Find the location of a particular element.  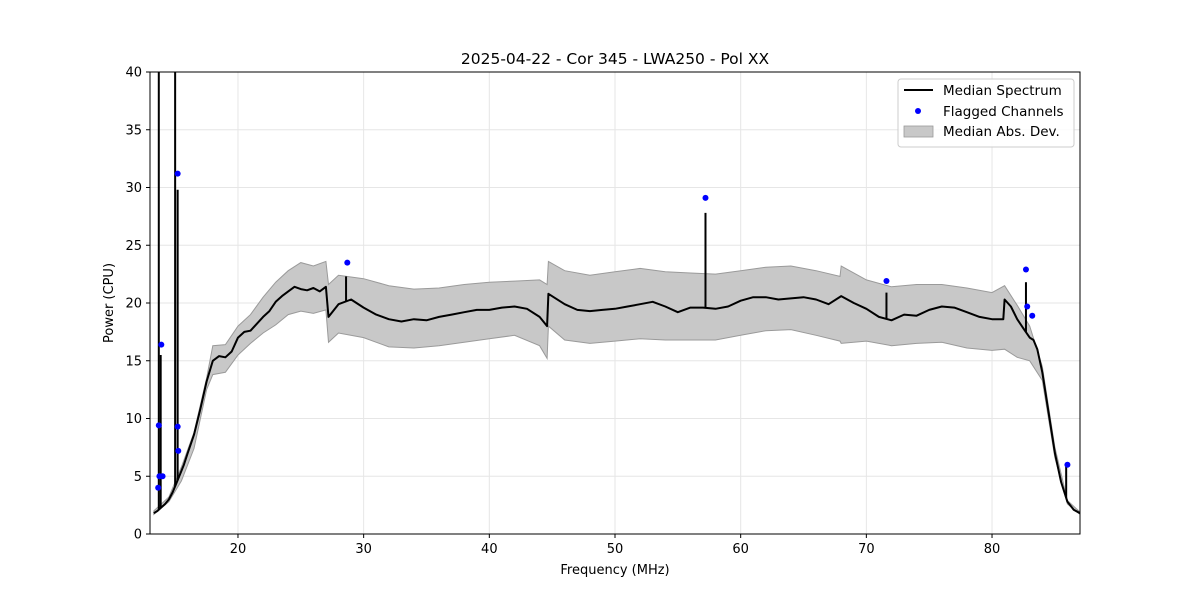

y-tick-label: 20 is located at coordinates (133, 304).